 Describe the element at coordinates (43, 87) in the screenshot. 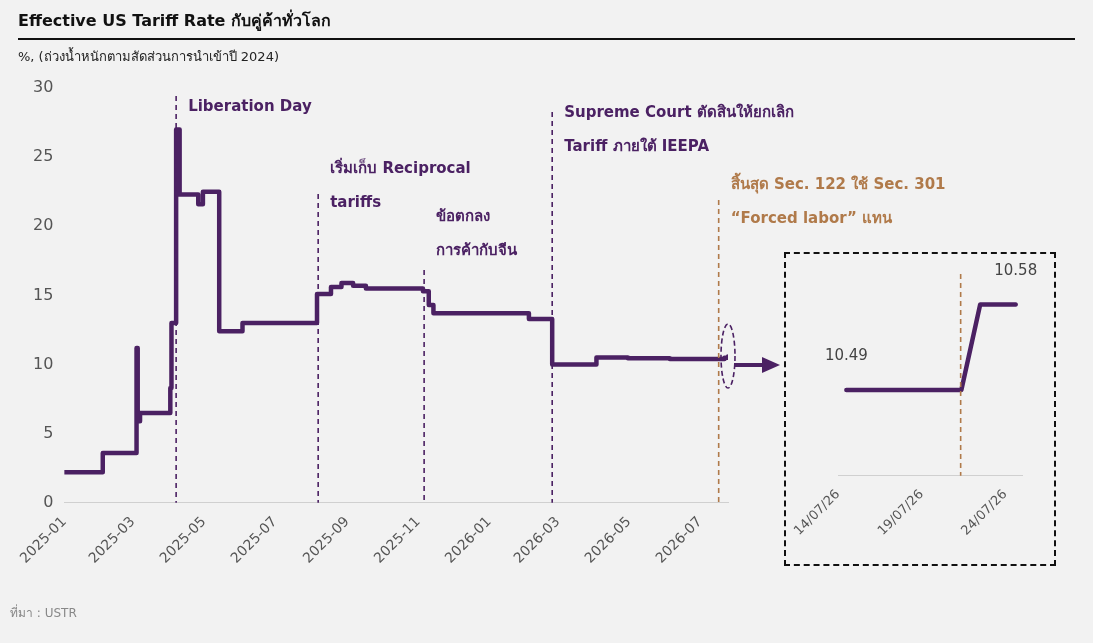

I see `y-tick-label: 30` at that location.